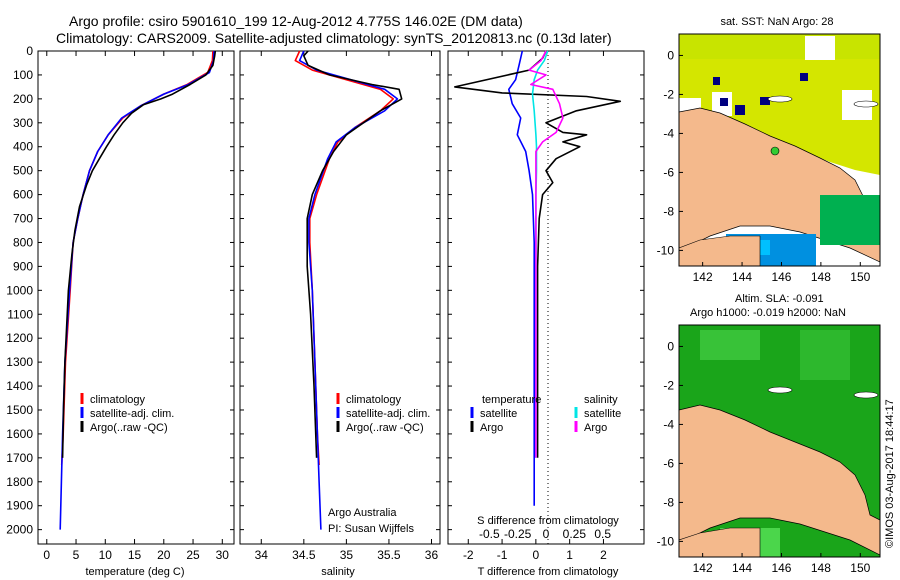  Describe the element at coordinates (502, 555) in the screenshot. I see `x-tick-label: -1` at that location.